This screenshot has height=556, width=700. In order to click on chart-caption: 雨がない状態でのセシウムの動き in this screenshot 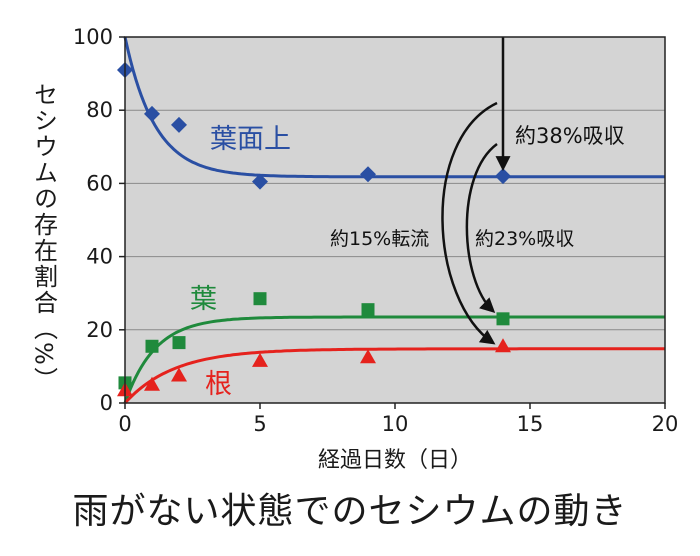, I will do `click(350, 511)`.